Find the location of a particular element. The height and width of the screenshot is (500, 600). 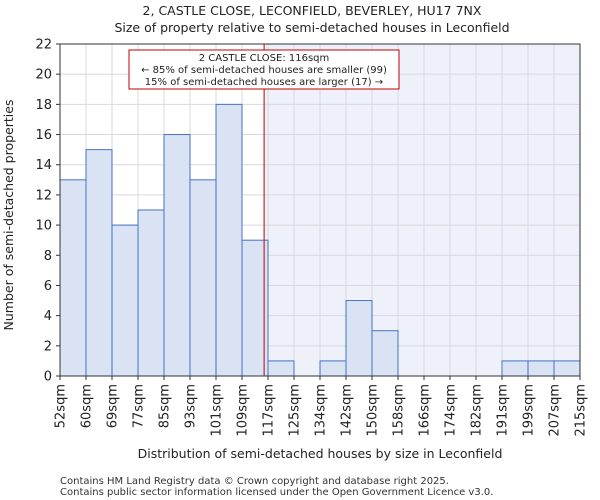

x-tick-label: 69sqm is located at coordinates (113, 406).